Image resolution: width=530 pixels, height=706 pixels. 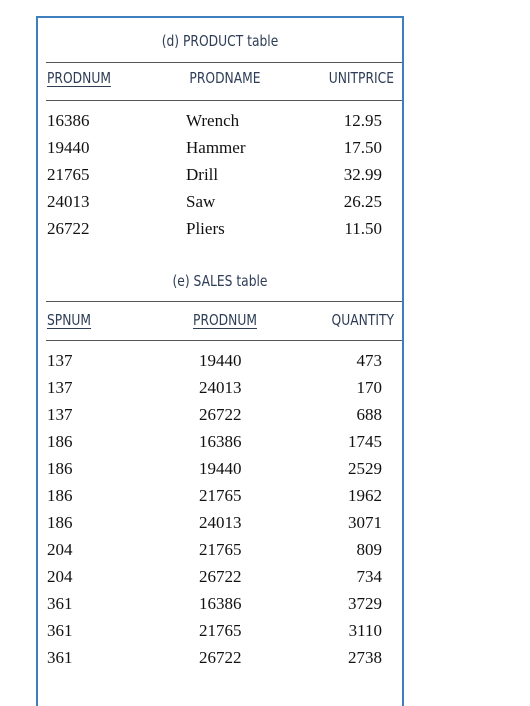 What do you see at coordinates (220, 41) in the screenshot?
I see `product-table-caption: (d) PRODUCT table` at bounding box center [220, 41].